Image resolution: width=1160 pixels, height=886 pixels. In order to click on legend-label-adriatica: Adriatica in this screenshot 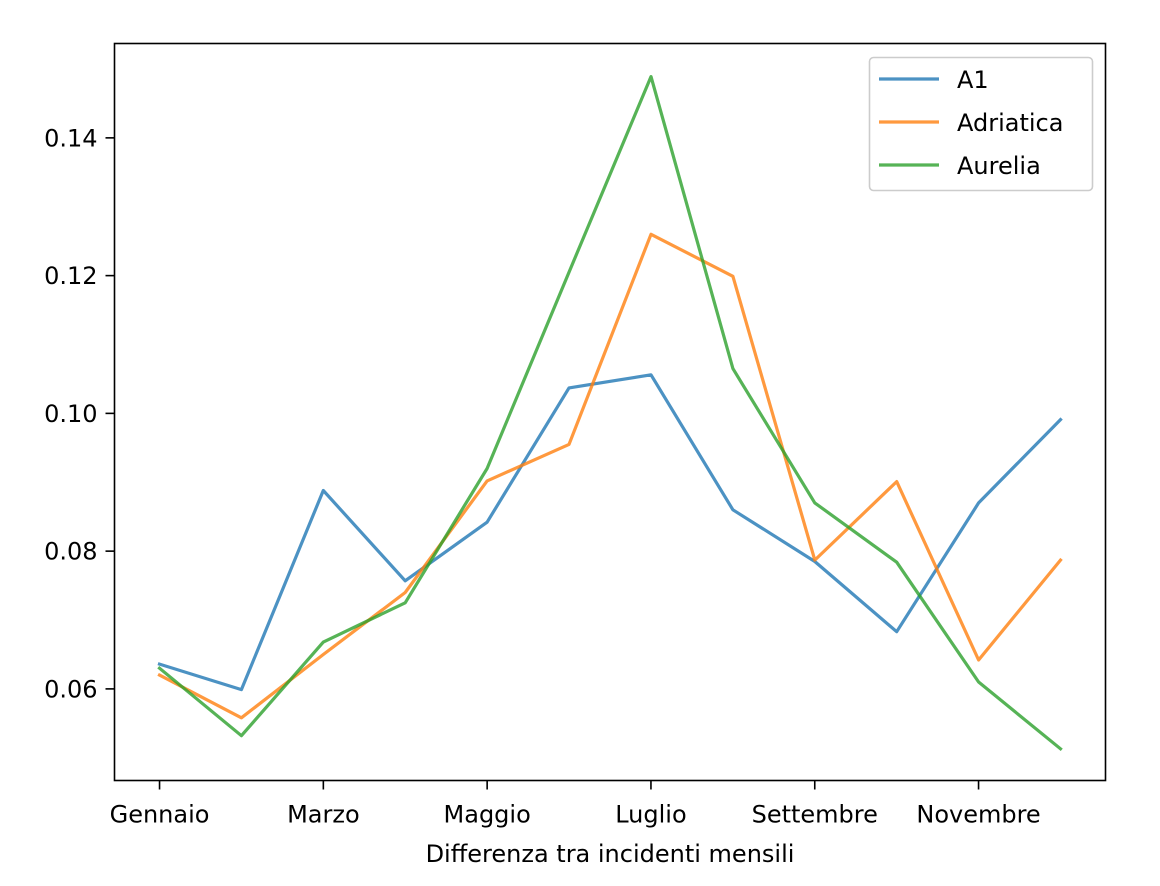, I will do `click(1010, 123)`.